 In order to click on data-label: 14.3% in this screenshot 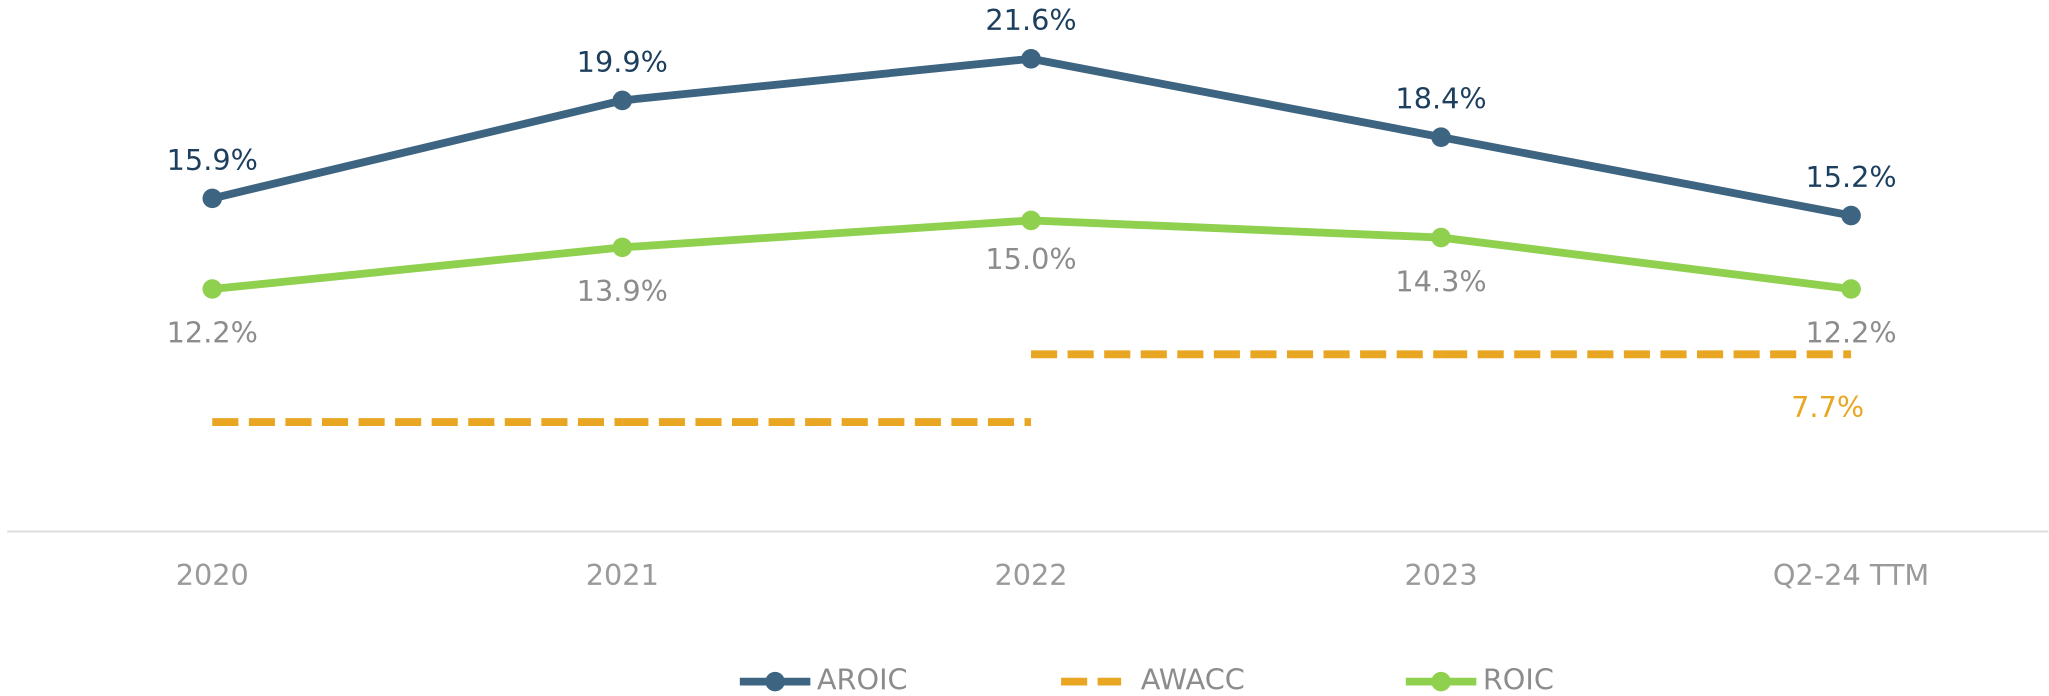, I will do `click(1440, 281)`.